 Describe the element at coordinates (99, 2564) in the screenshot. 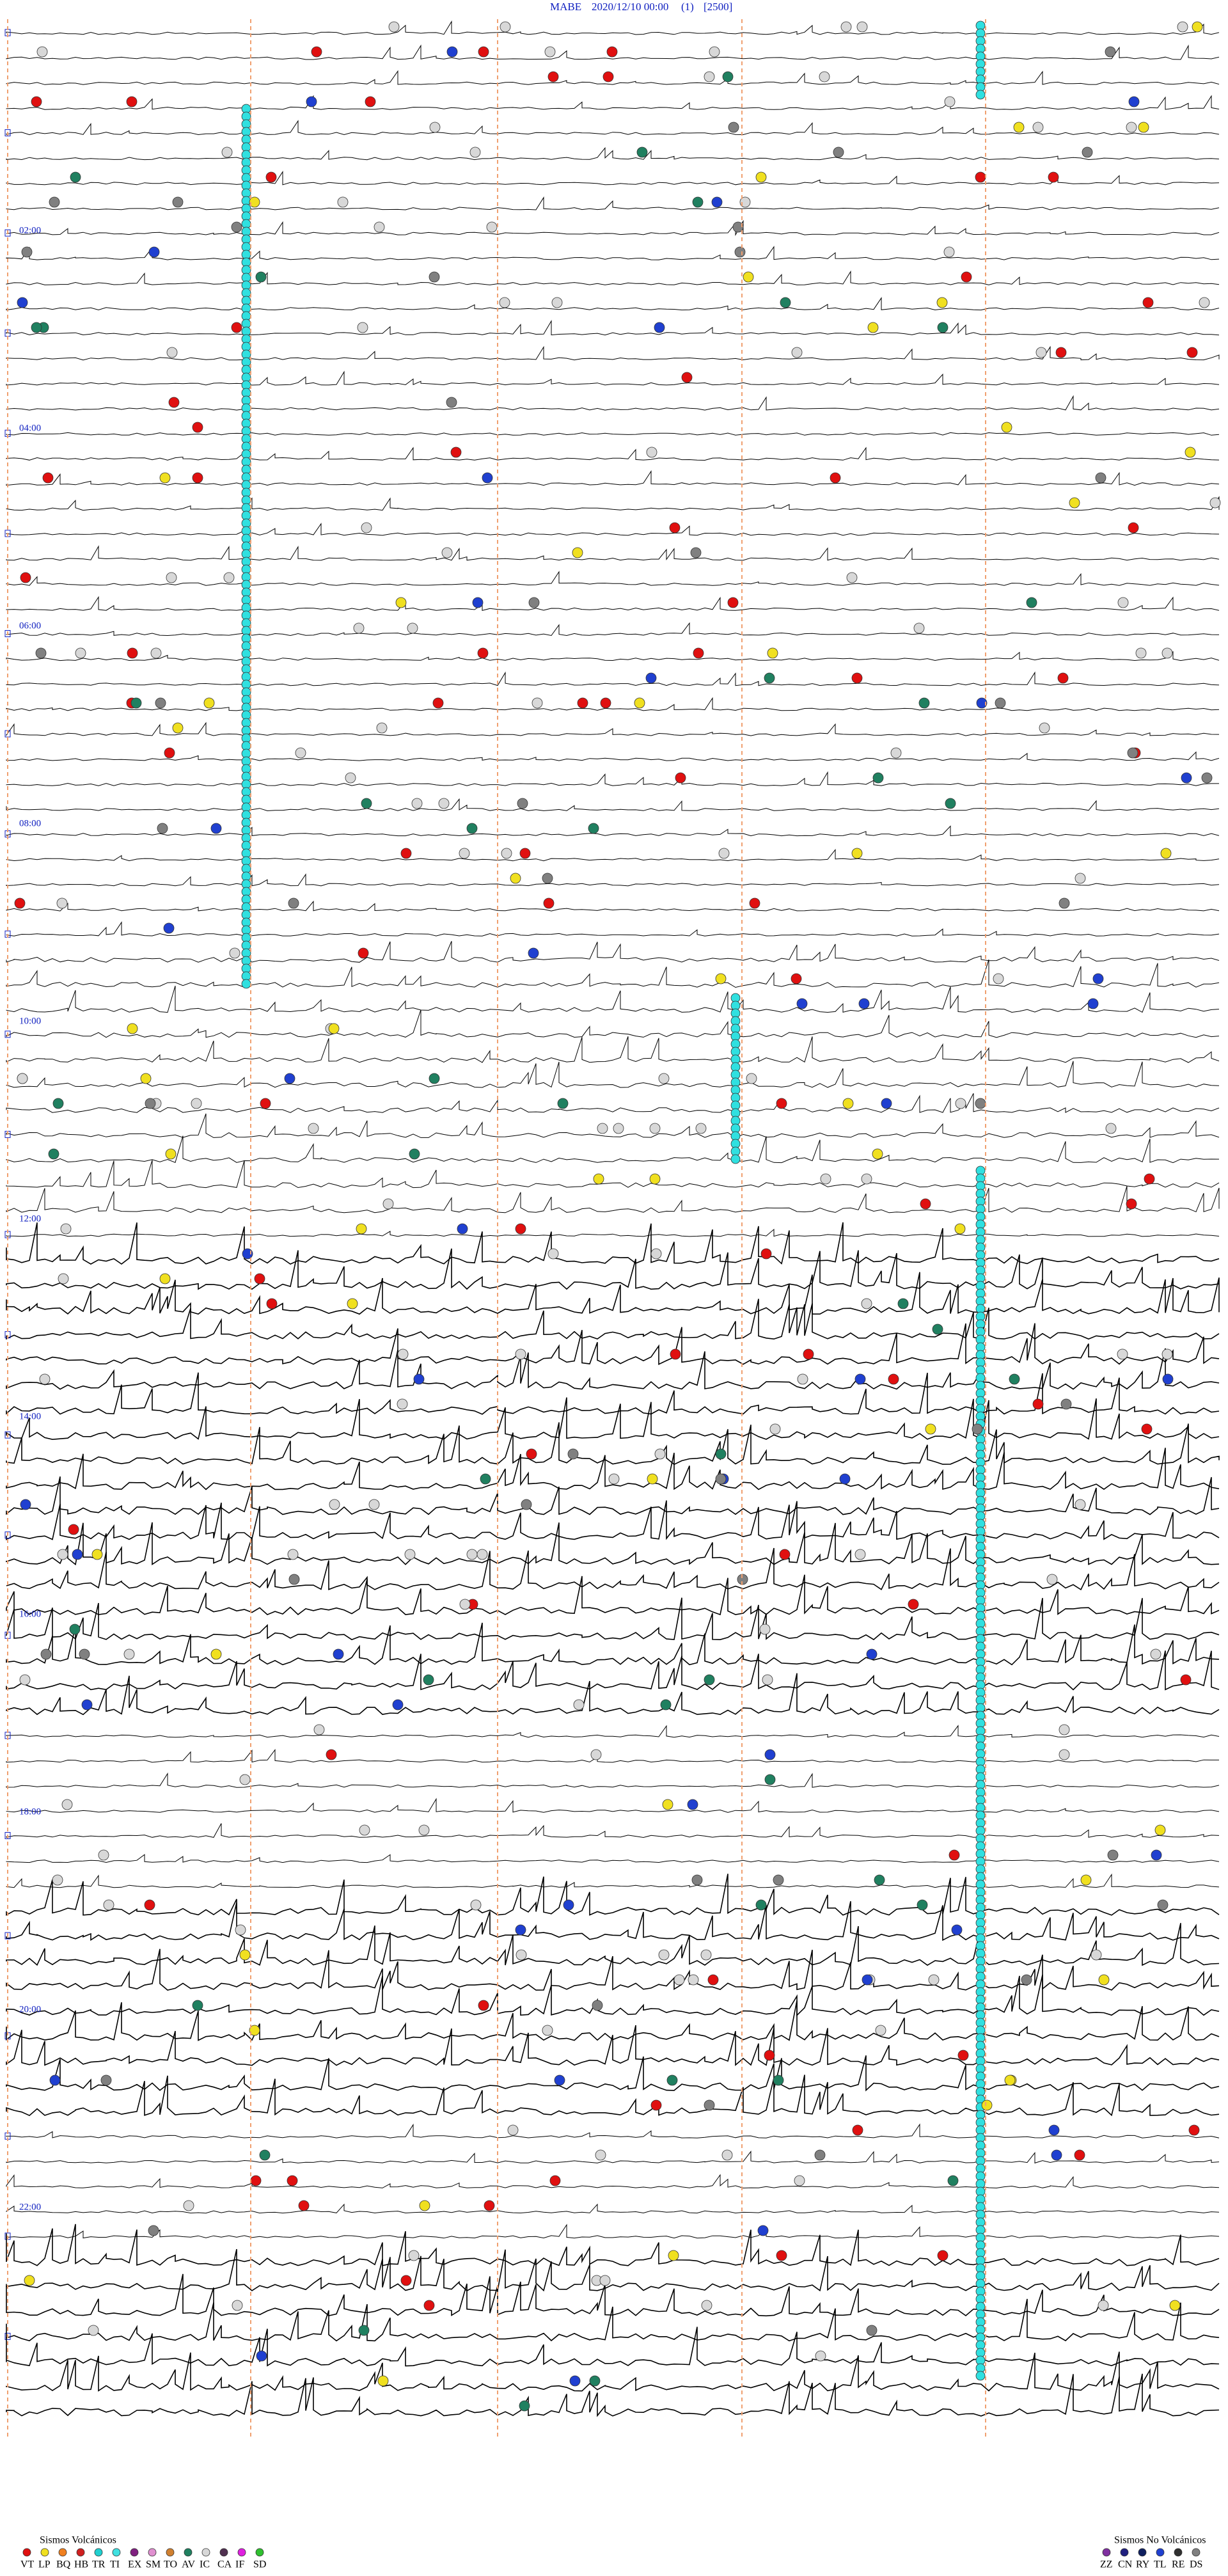

I see `legend-code: TR` at that location.